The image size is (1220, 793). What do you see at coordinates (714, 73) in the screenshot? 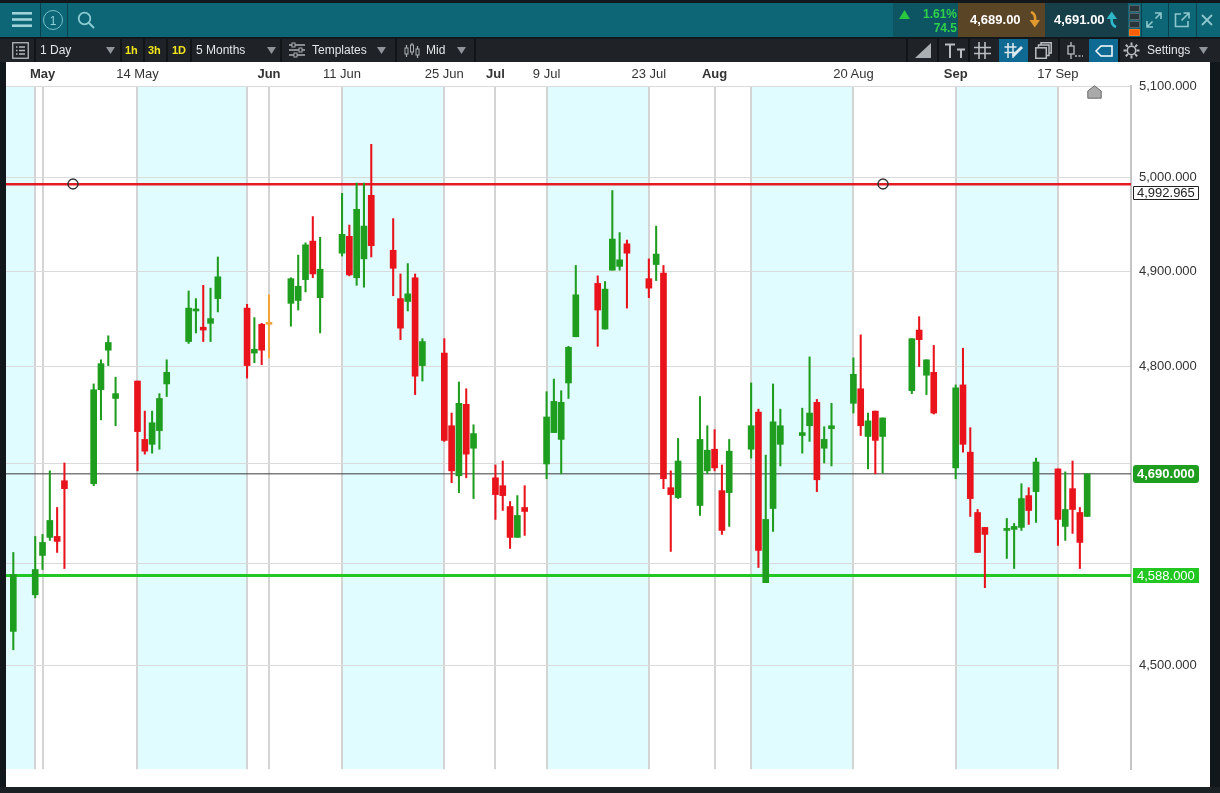
I see `x-tick-label: Aug` at bounding box center [714, 73].